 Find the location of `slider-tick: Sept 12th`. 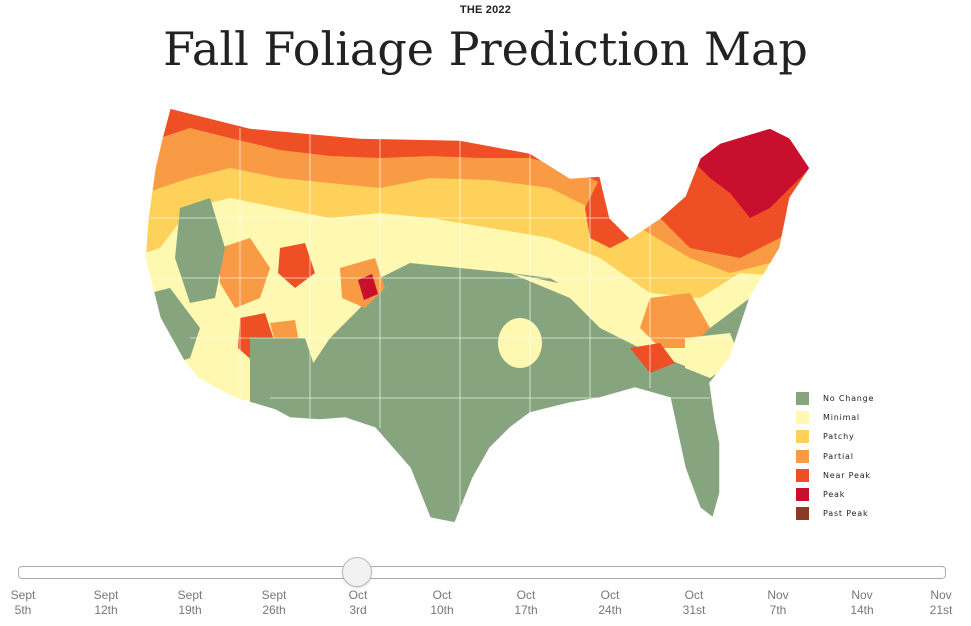

slider-tick: Sept 12th is located at coordinates (106, 603).